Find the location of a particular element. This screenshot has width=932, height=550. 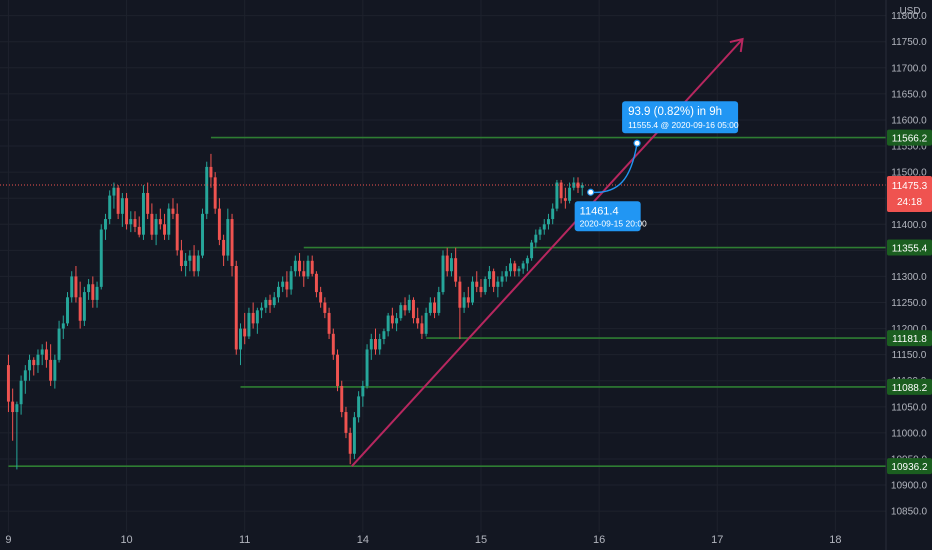

measurement-result-label: 93.9 (0.82%) in 9h is located at coordinates (675, 112).